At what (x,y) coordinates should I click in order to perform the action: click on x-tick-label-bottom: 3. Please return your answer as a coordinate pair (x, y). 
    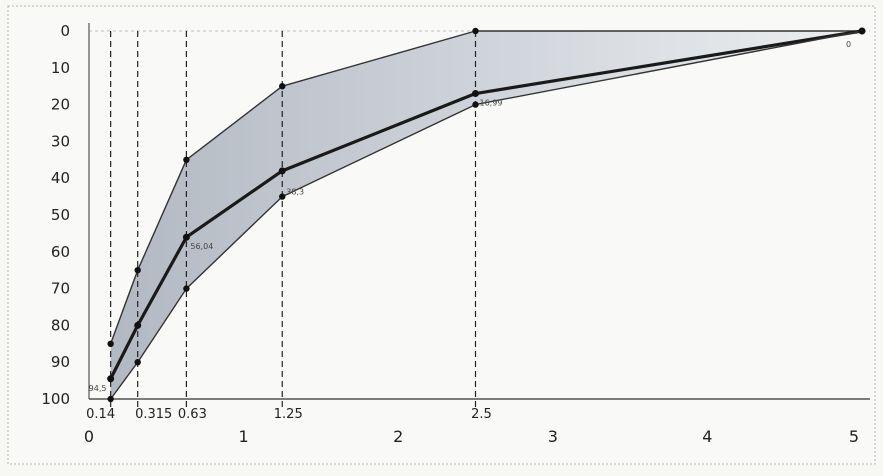
    Looking at the image, I should click on (553, 436).